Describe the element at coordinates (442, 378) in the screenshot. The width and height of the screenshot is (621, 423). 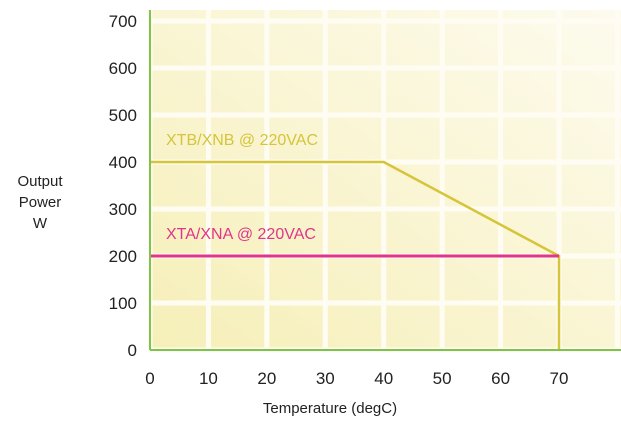
I see `x-tick-label: 50` at that location.